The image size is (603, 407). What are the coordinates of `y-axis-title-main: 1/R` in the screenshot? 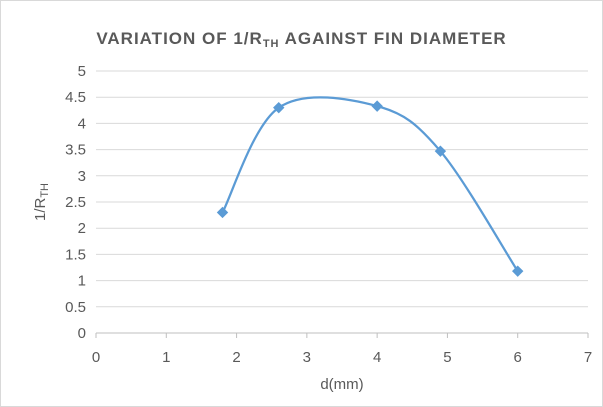 It's located at (40, 209).